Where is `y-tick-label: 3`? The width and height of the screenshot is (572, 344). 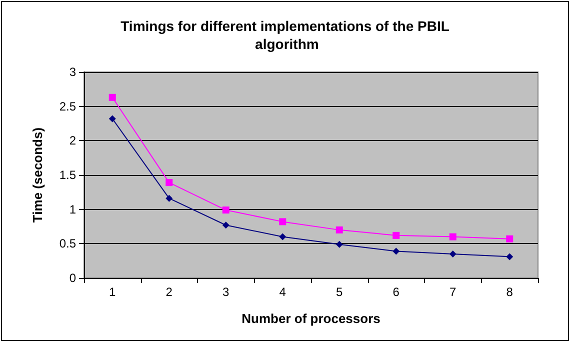 y-tick-label: 3 is located at coordinates (72, 72).